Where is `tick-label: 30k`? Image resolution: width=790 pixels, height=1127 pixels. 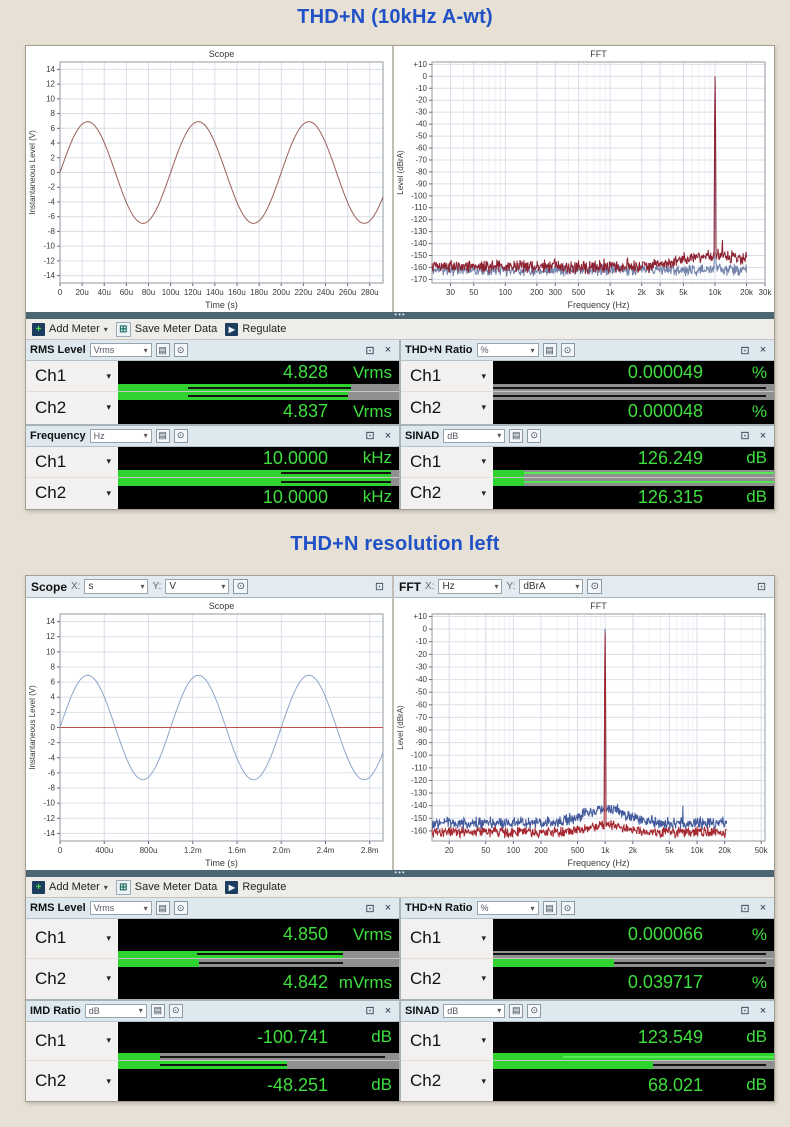 tick-label: 30k is located at coordinates (766, 292).